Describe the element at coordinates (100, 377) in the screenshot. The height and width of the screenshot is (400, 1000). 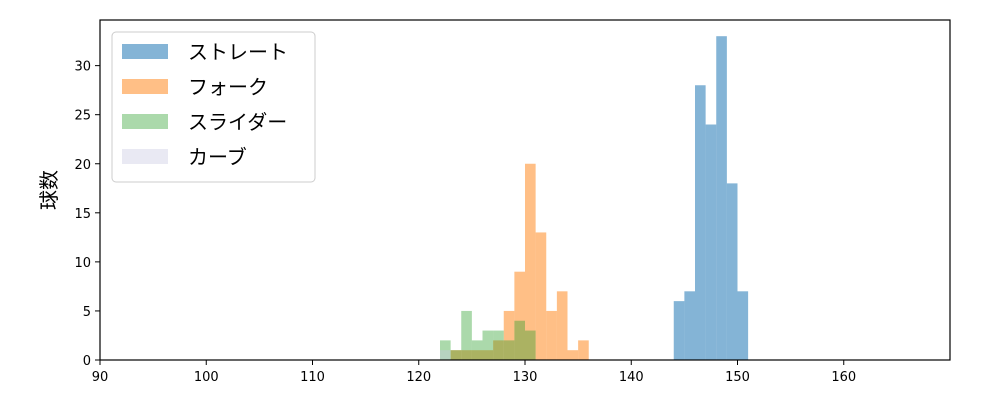
I see `x-tick-label: 90` at that location.